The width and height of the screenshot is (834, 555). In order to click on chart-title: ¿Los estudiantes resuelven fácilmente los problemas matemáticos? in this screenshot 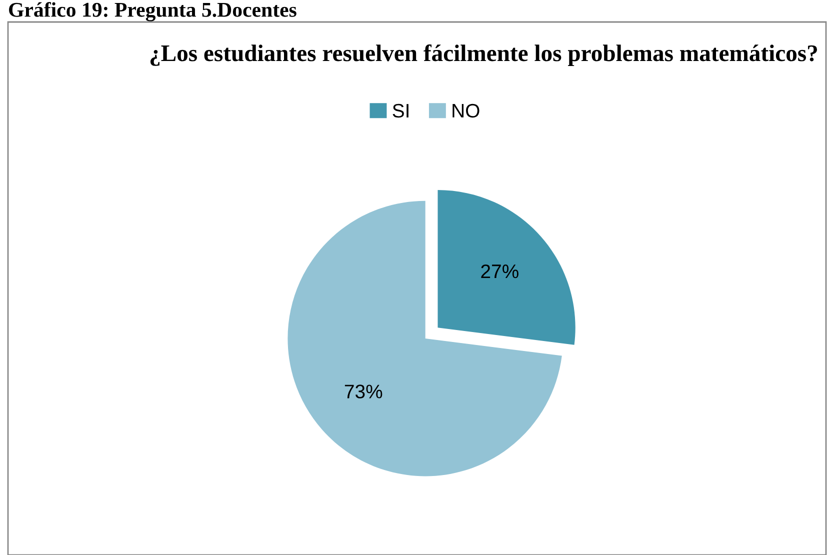, I will do `click(483, 55)`.